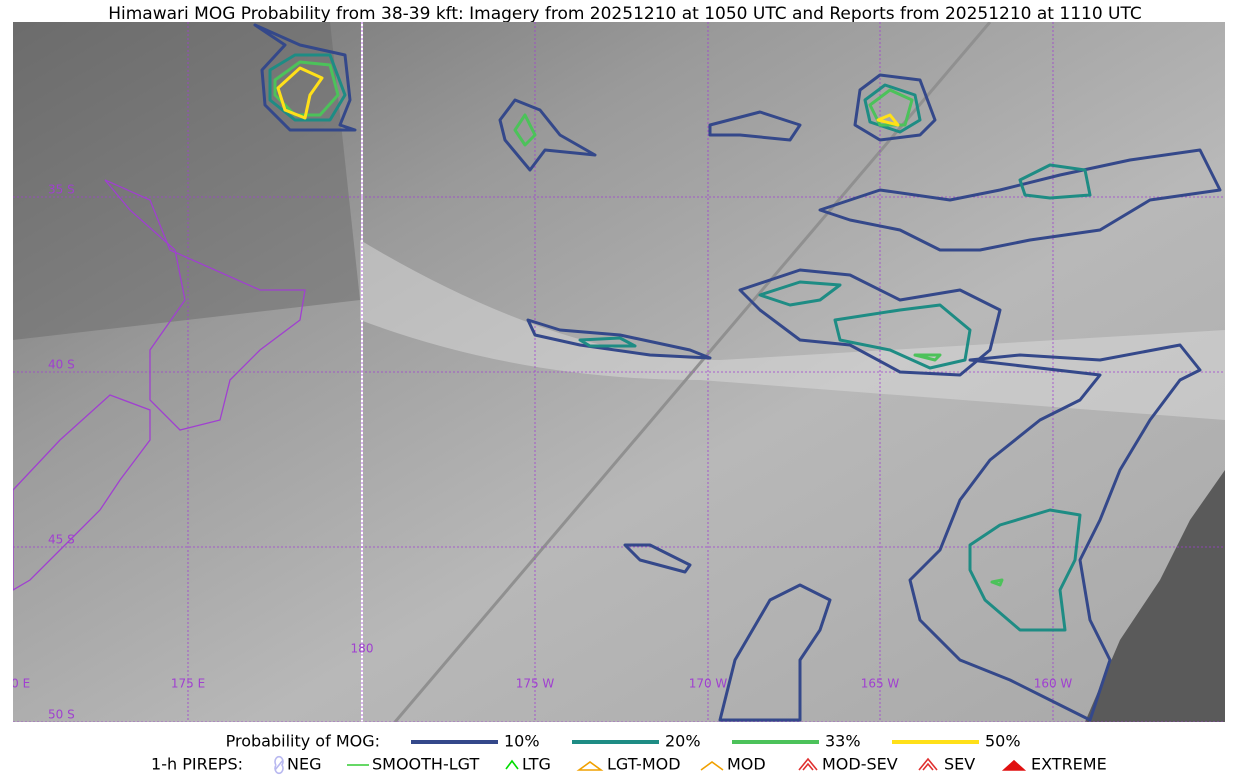  Describe the element at coordinates (1053, 684) in the screenshot. I see `lon-label: 160 W` at that location.